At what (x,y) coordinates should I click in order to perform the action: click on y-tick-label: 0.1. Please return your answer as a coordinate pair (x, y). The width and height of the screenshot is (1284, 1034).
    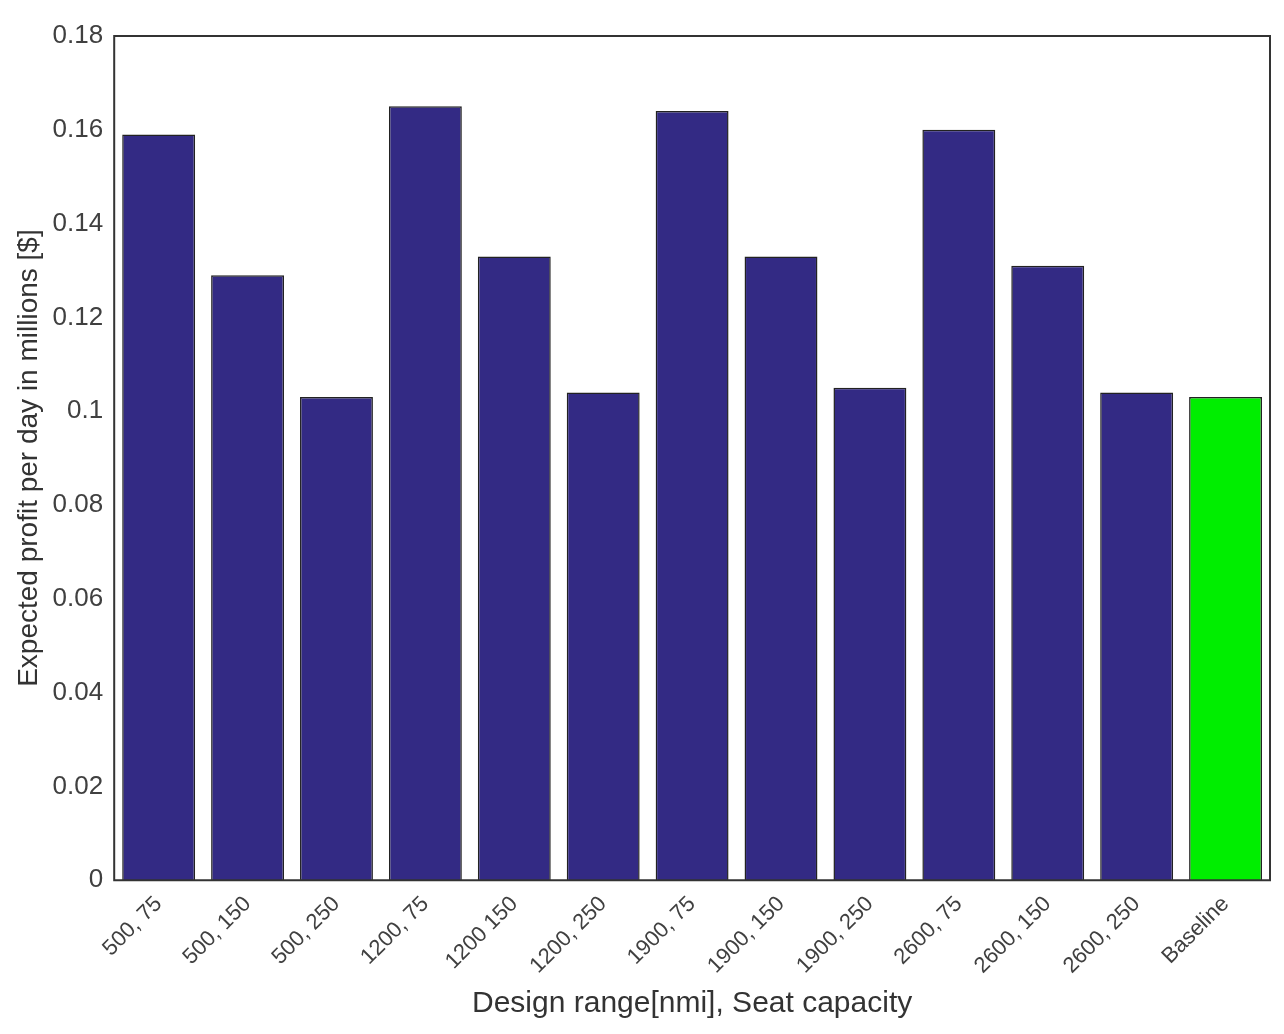
    Looking at the image, I should click on (85, 409).